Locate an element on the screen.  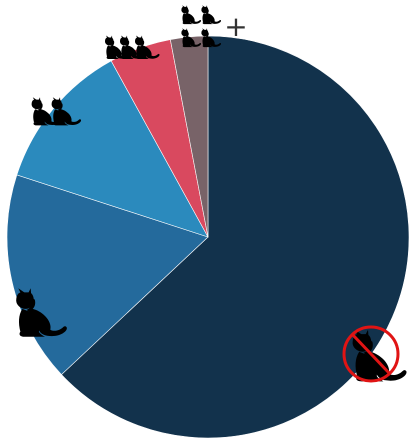
slice-label-no-cat is located at coordinates (374, 354).